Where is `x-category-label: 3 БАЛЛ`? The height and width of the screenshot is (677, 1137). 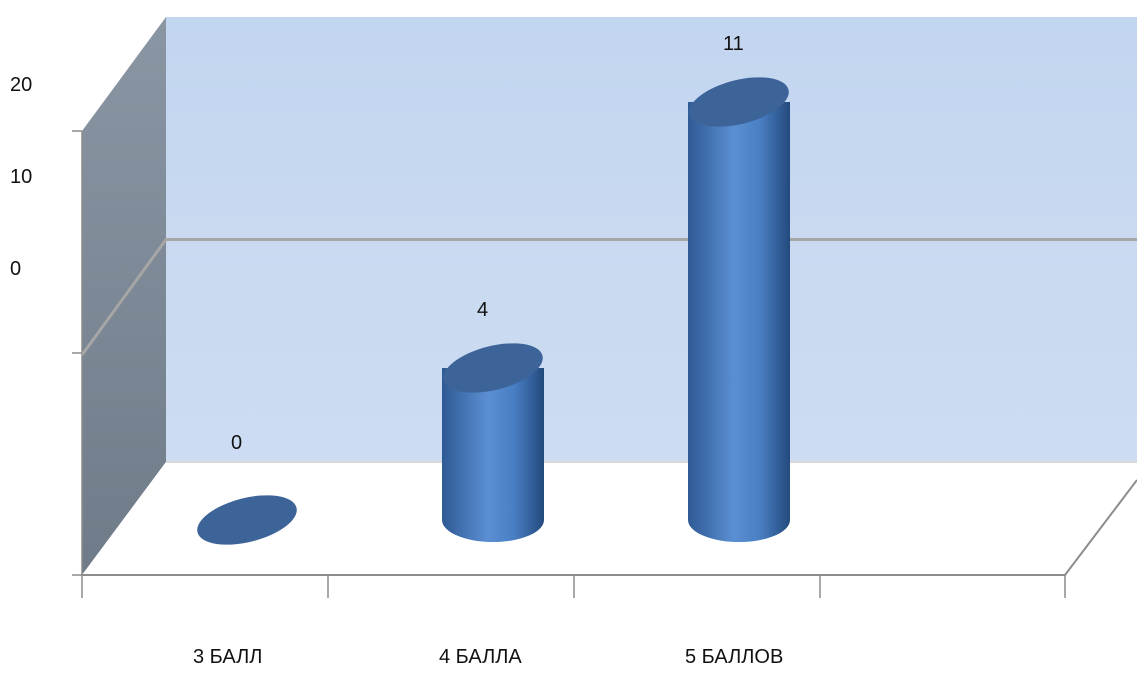 x-category-label: 3 БАЛЛ is located at coordinates (227, 657).